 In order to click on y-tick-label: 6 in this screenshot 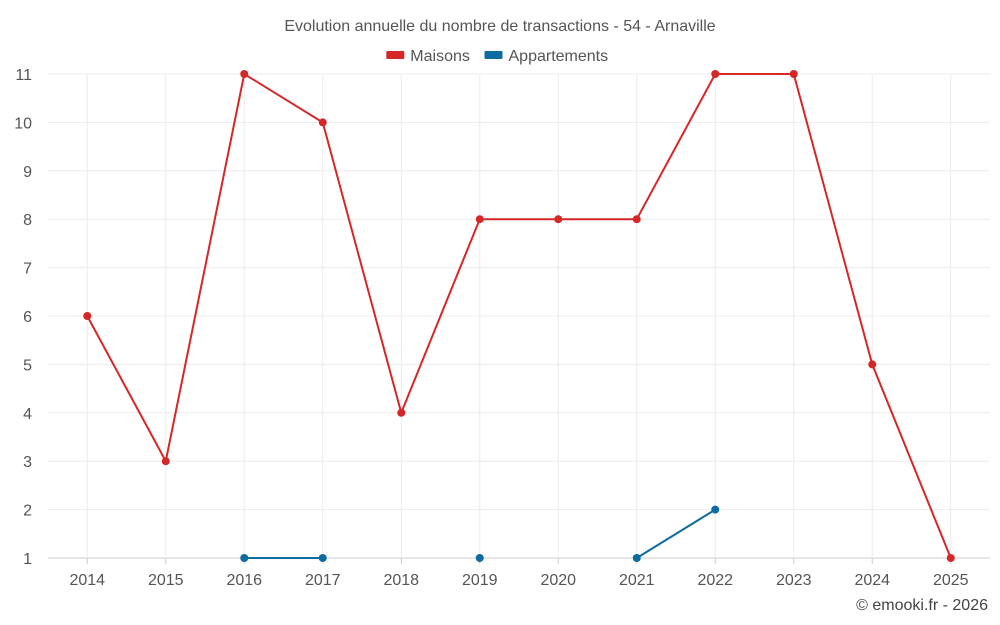, I will do `click(27, 317)`.